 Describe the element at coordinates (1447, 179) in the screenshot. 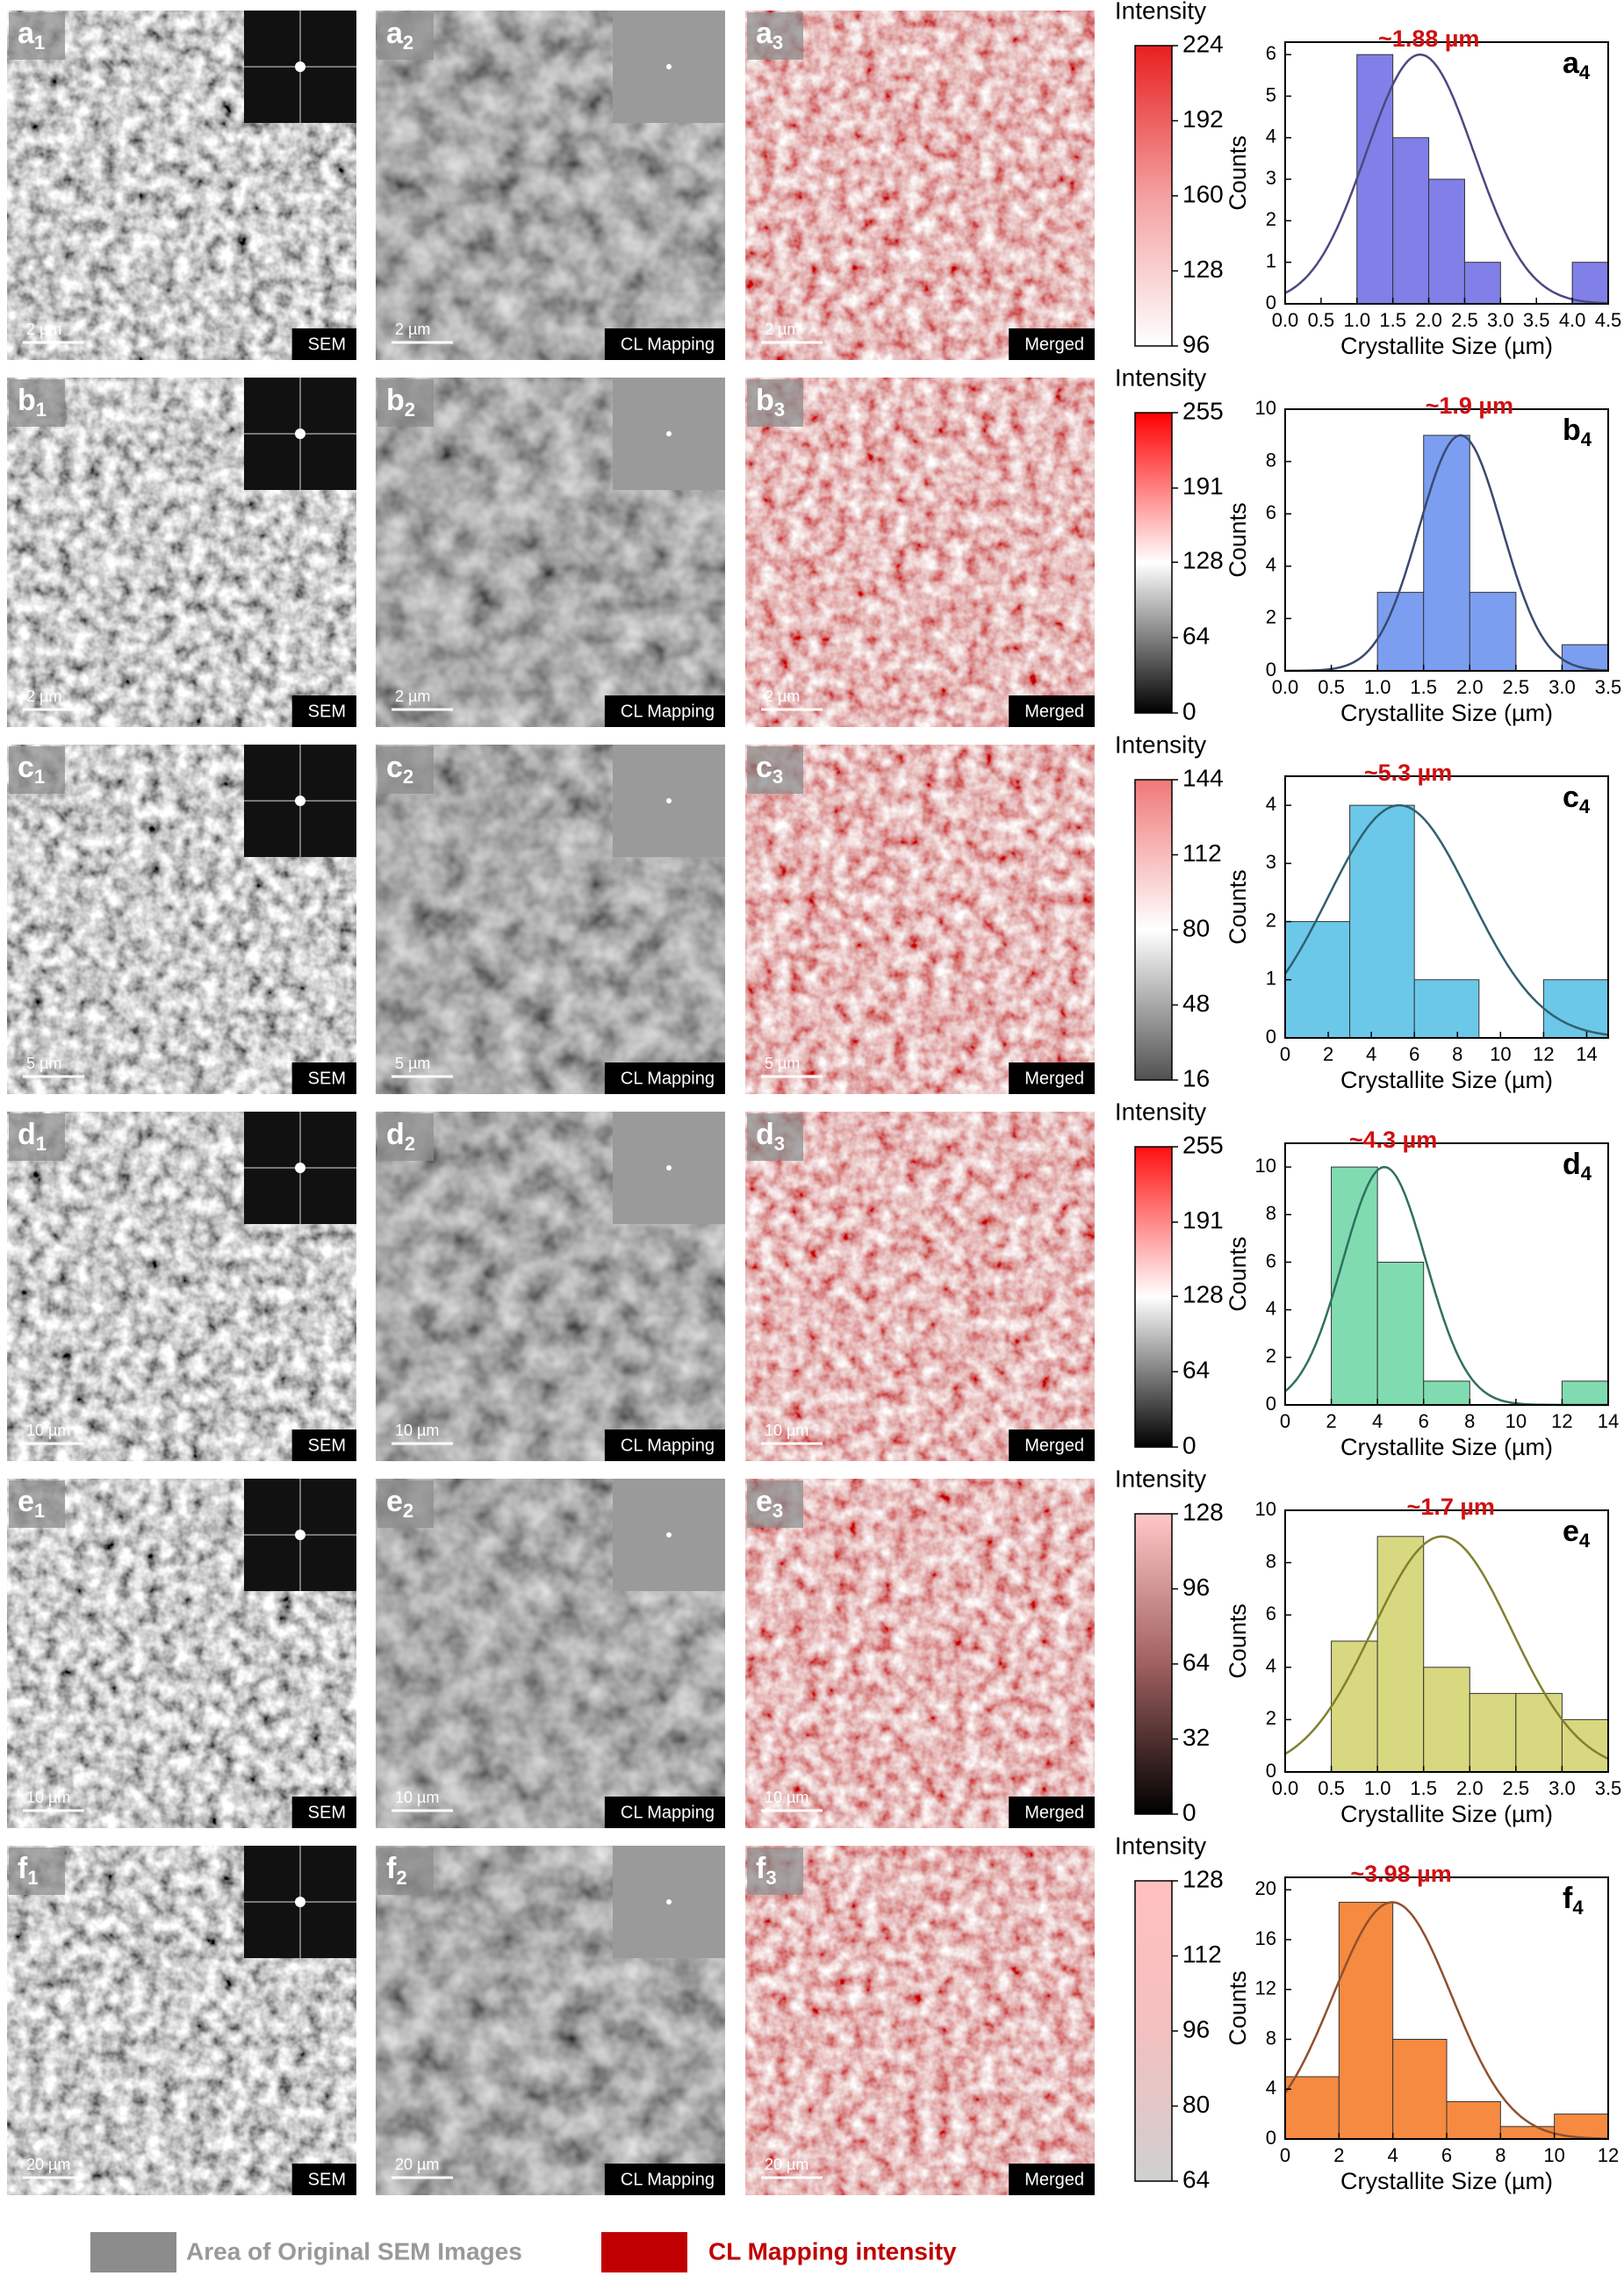

I see `fit-curve` at that location.